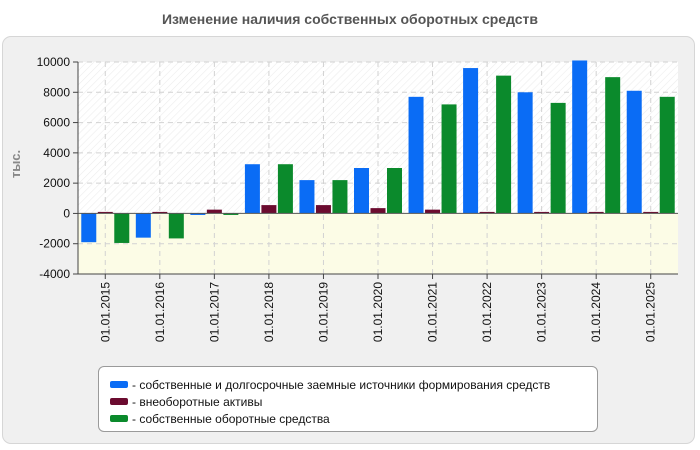 Image resolution: width=700 pixels, height=450 pixels. Describe the element at coordinates (353, 401) in the screenshot. I see `legend-item: - внеоборотные активы` at that location.